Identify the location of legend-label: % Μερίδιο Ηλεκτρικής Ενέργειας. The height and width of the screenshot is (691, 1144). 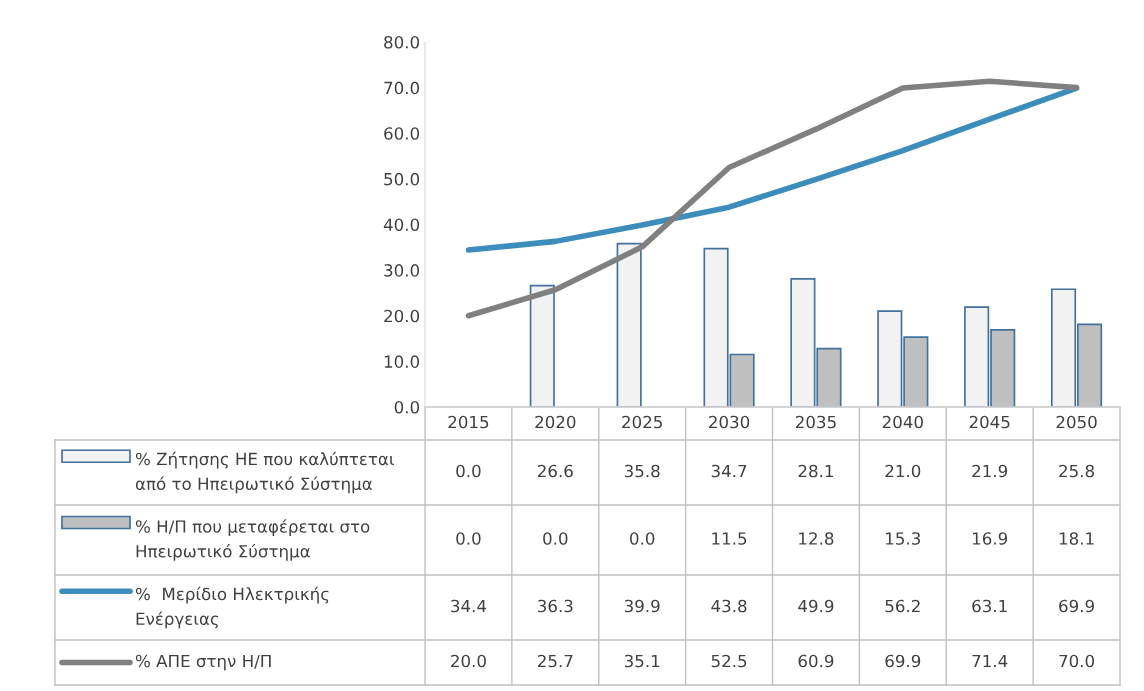
(232, 607).